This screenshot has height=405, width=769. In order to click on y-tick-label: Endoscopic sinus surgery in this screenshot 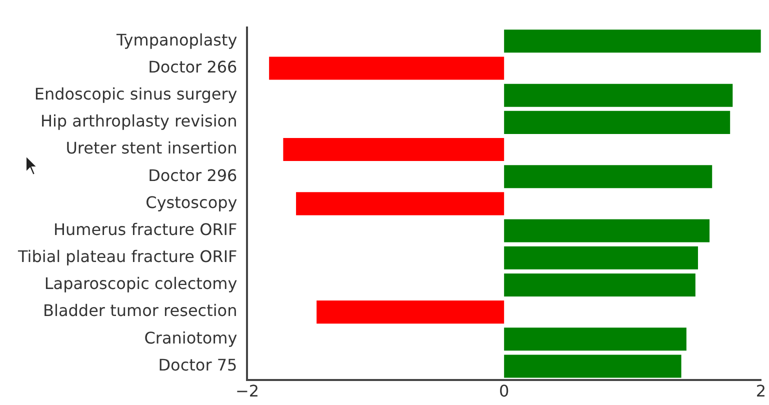, I will do `click(136, 94)`.